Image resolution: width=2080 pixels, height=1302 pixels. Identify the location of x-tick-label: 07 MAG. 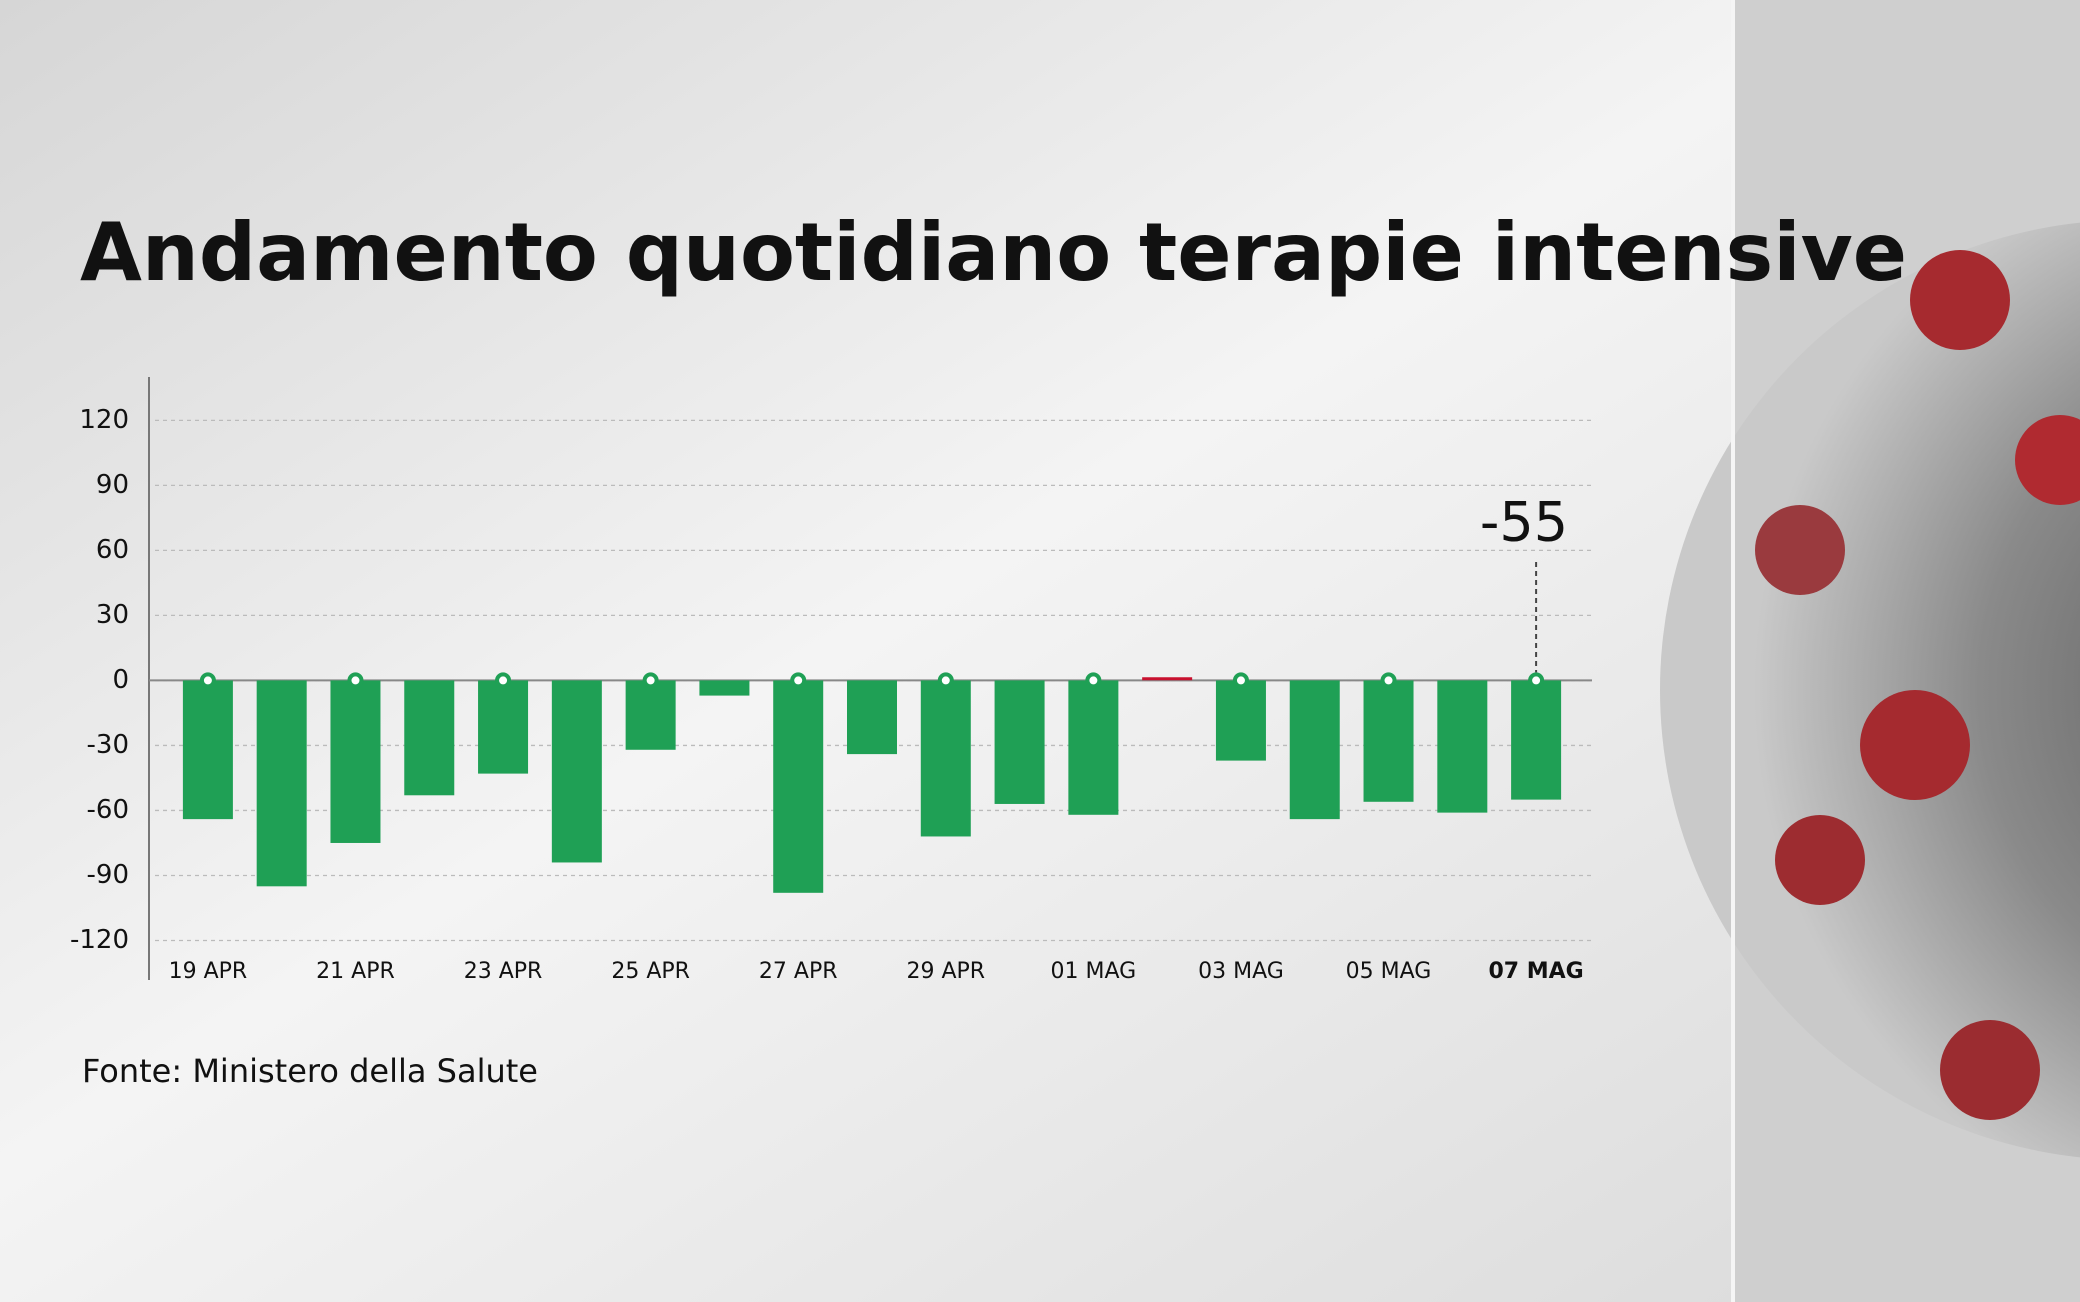
(1535, 971).